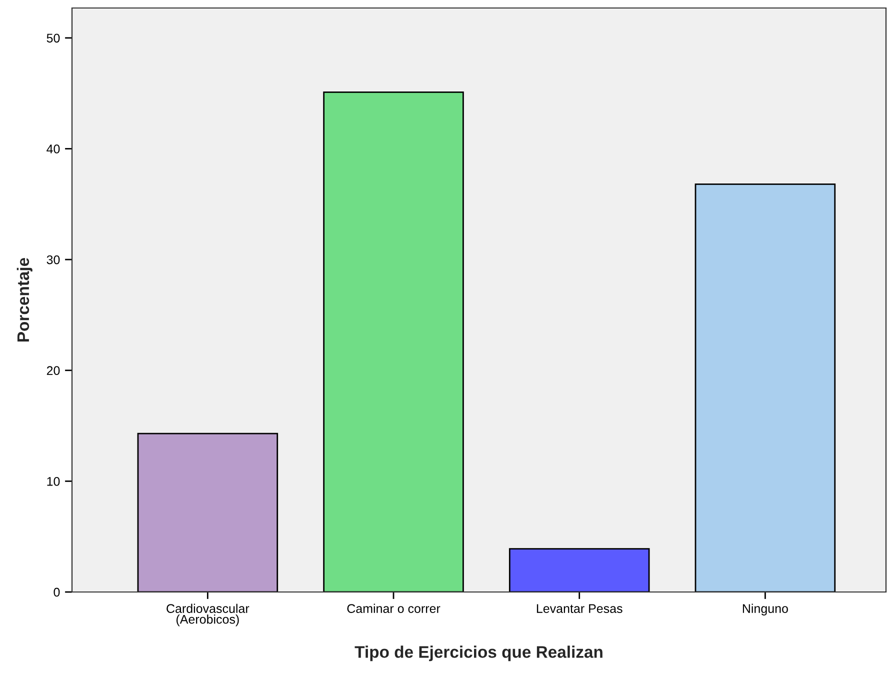  Describe the element at coordinates (579, 608) in the screenshot. I see `x-tick-label: Levantar Pesas` at that location.